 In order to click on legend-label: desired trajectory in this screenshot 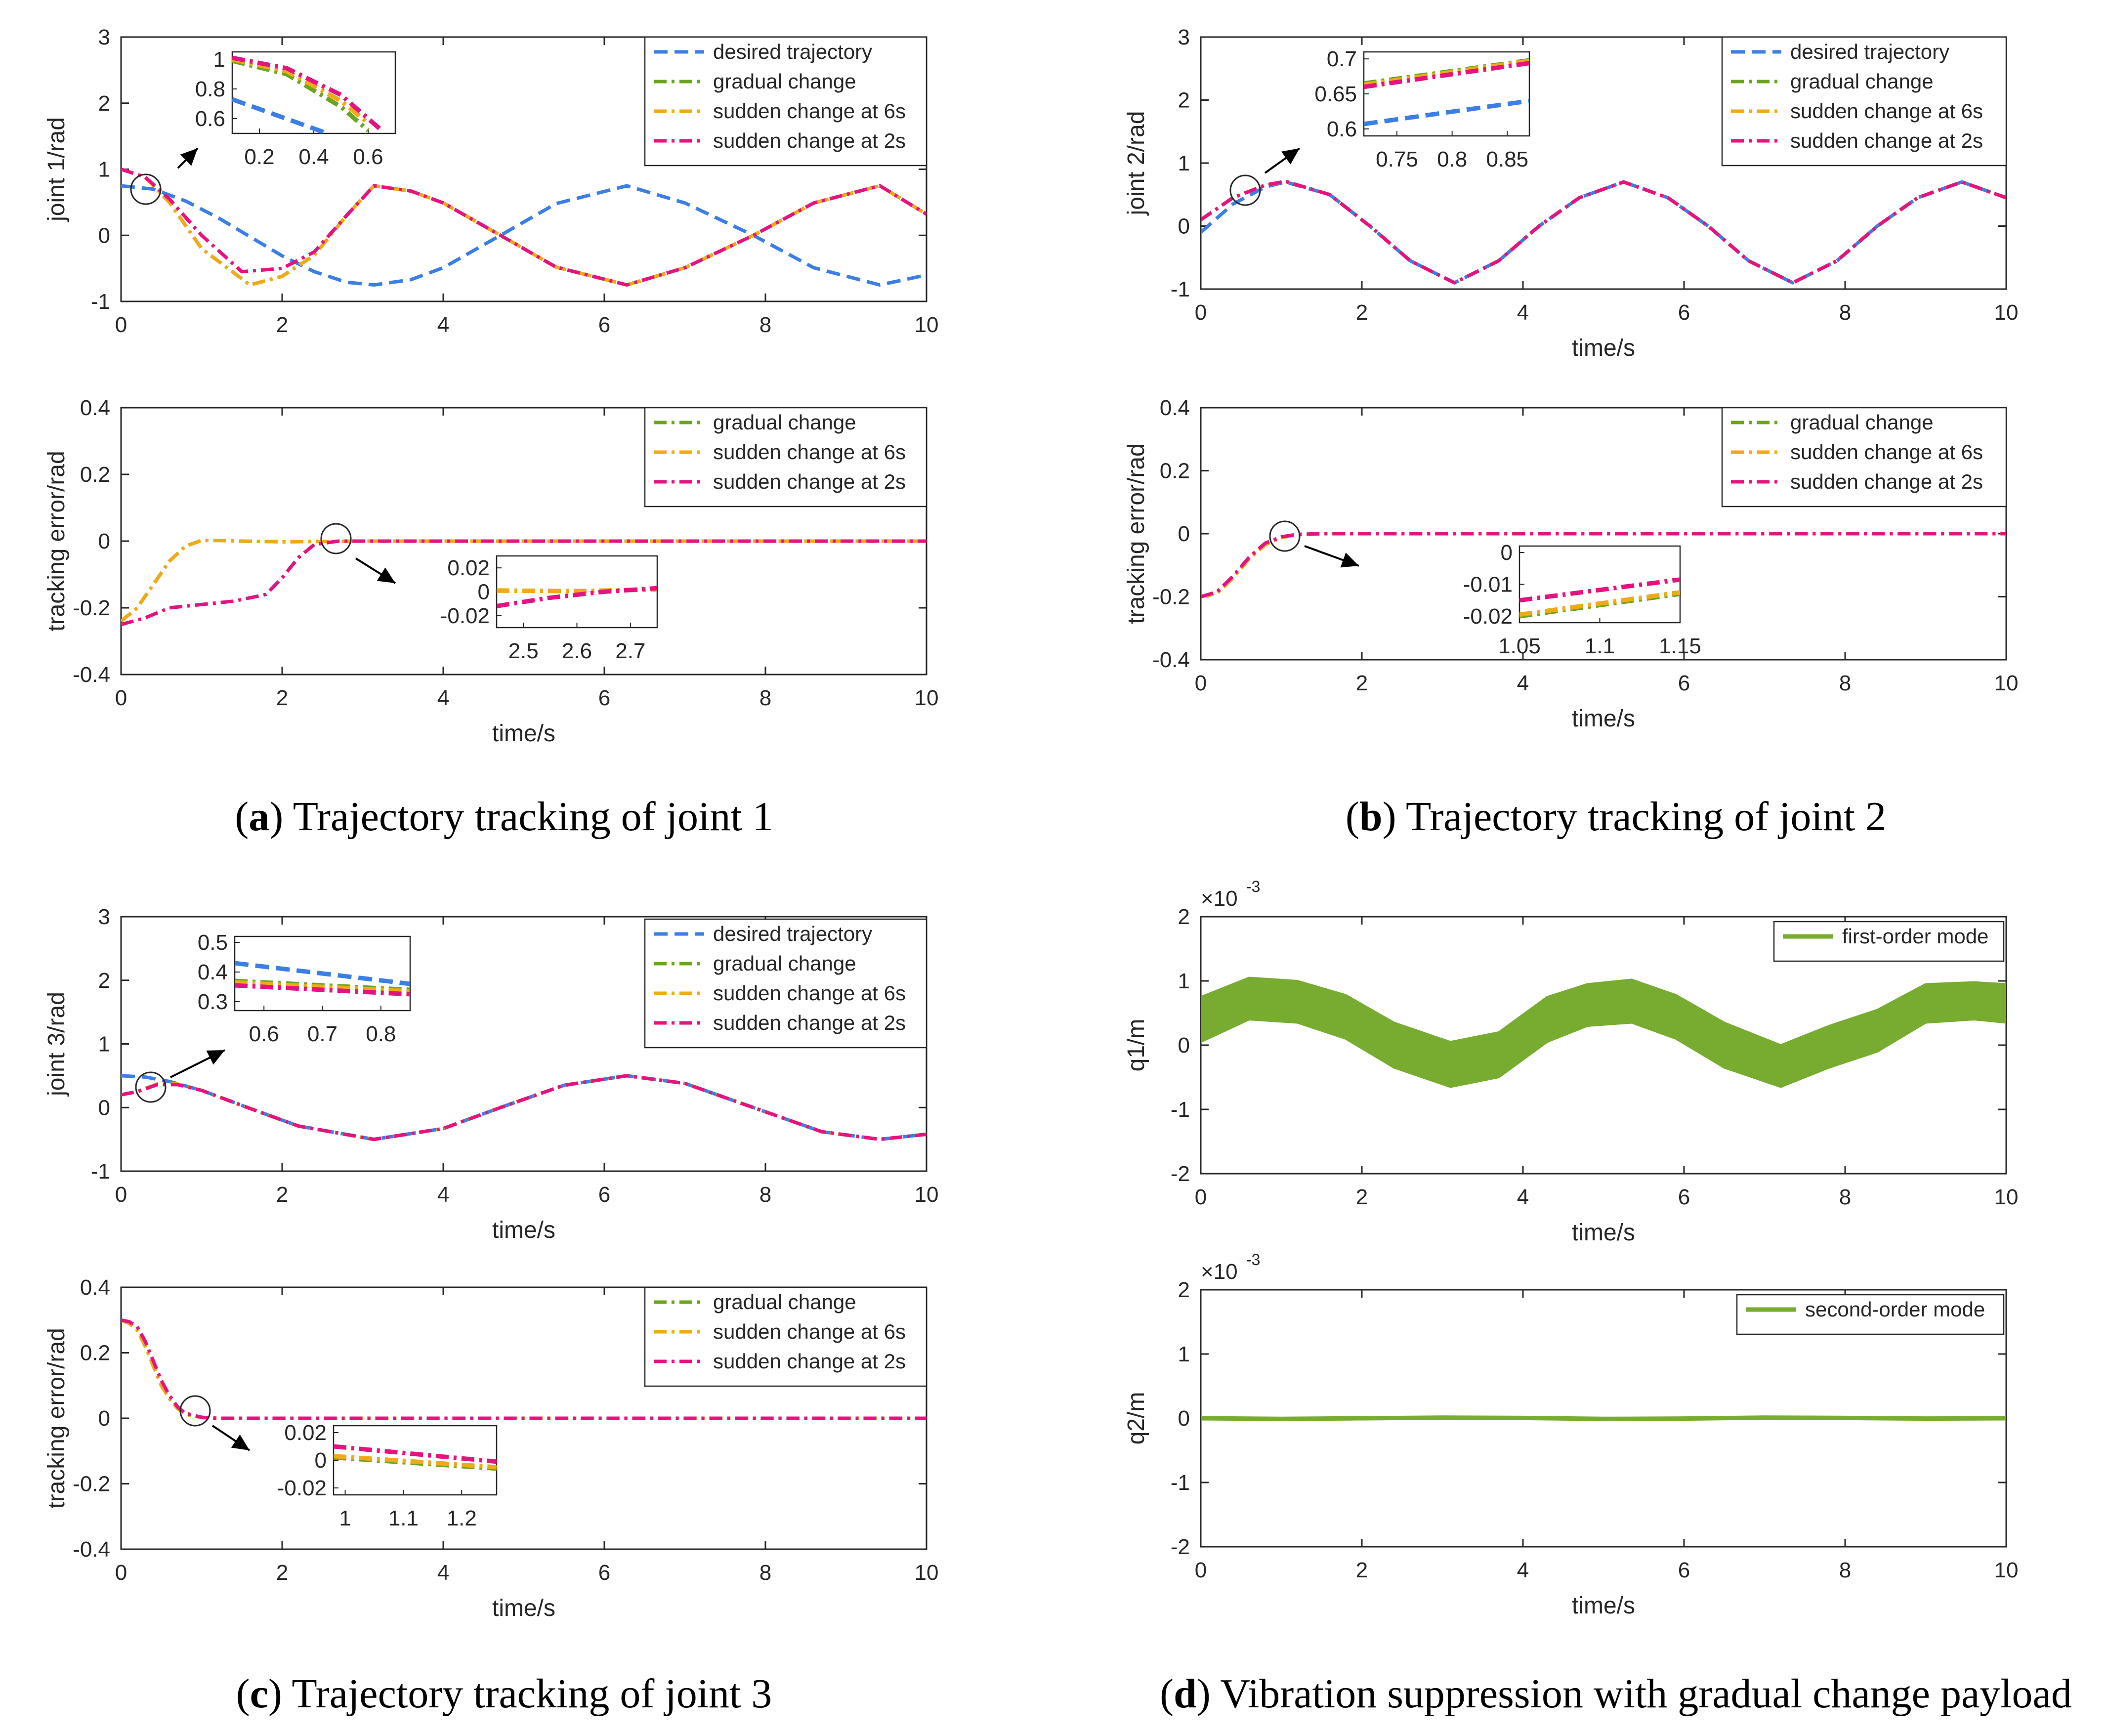, I will do `click(793, 933)`.